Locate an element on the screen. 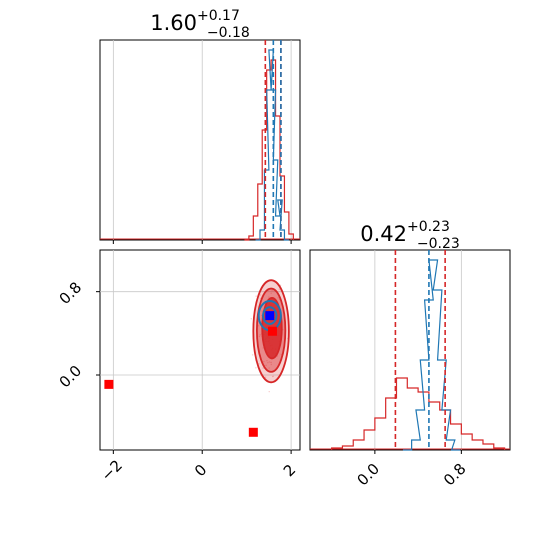 The image size is (550, 550). marginal-x-title: 1.60+0.17 −0.18 is located at coordinates (200, 24).